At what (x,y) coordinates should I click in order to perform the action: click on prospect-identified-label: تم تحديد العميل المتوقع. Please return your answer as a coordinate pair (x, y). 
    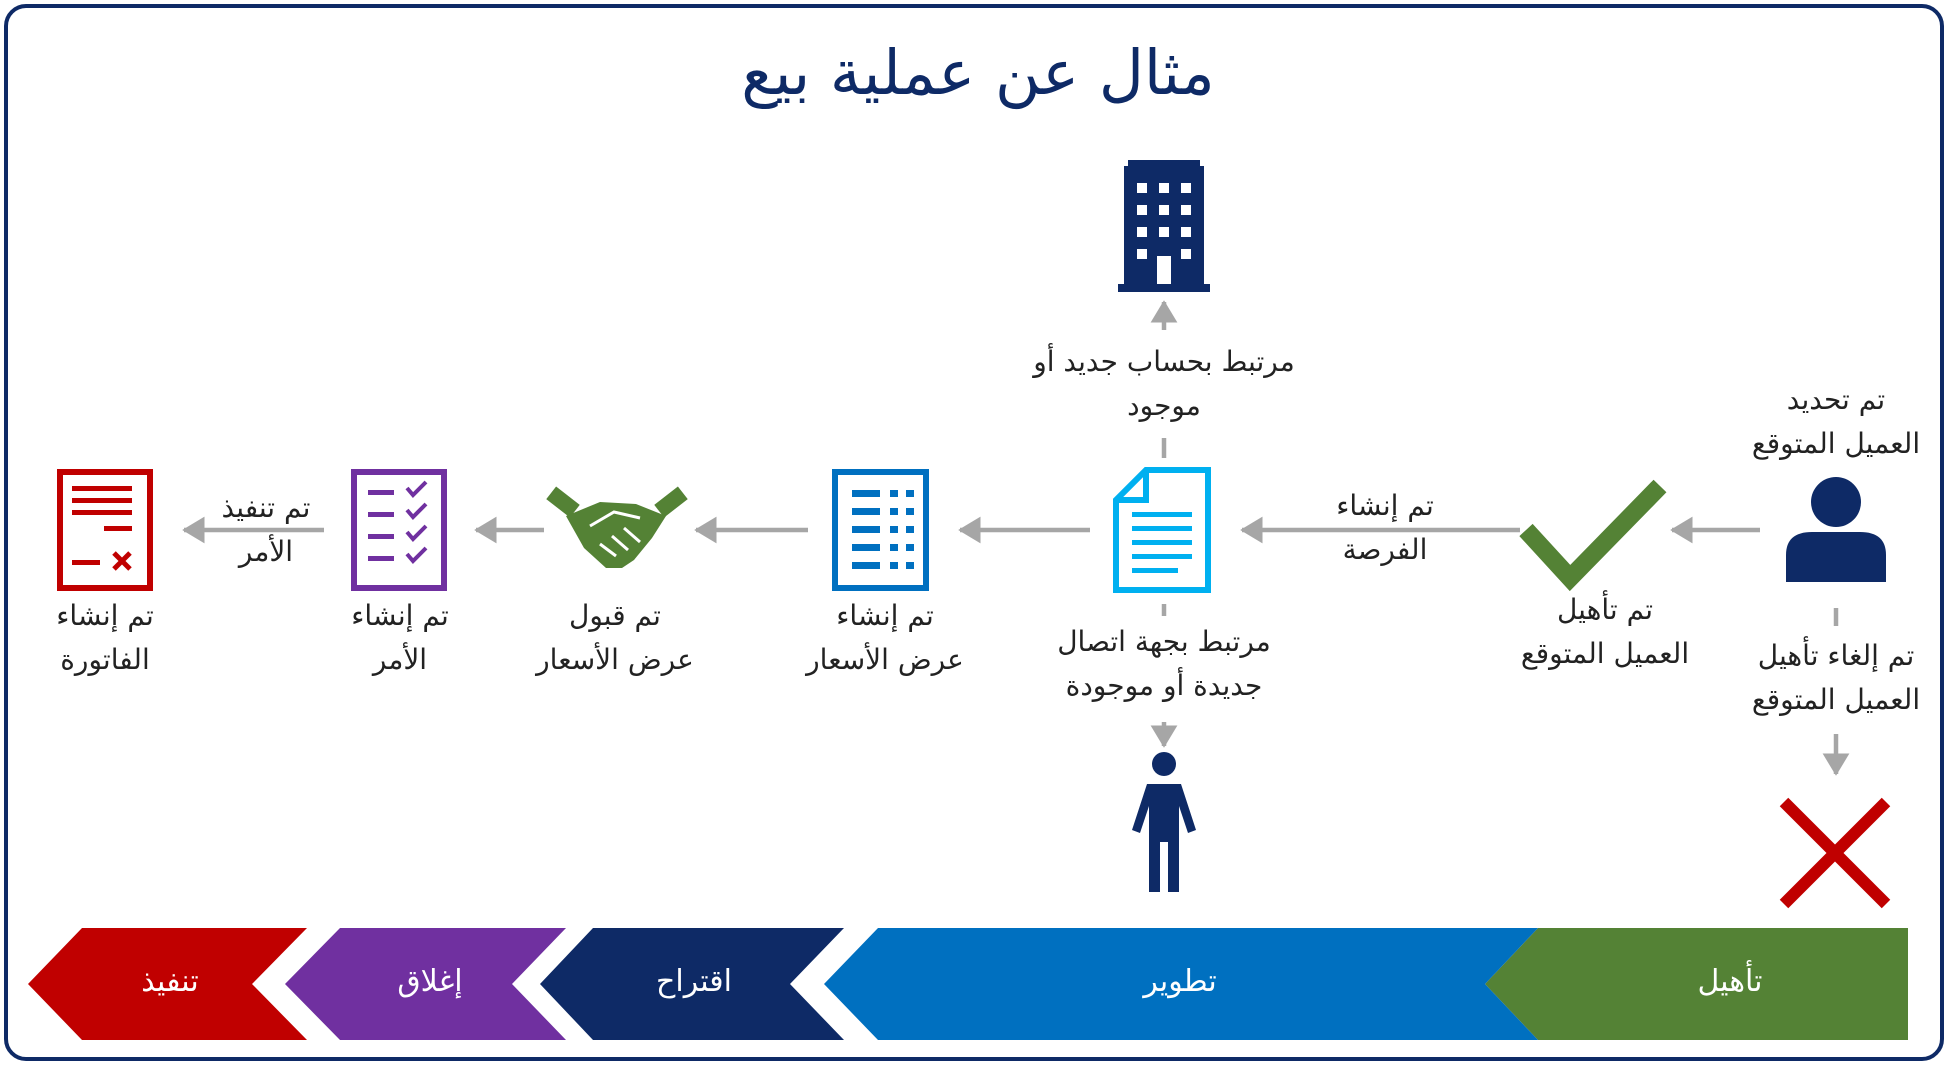
    Looking at the image, I should click on (1836, 421).